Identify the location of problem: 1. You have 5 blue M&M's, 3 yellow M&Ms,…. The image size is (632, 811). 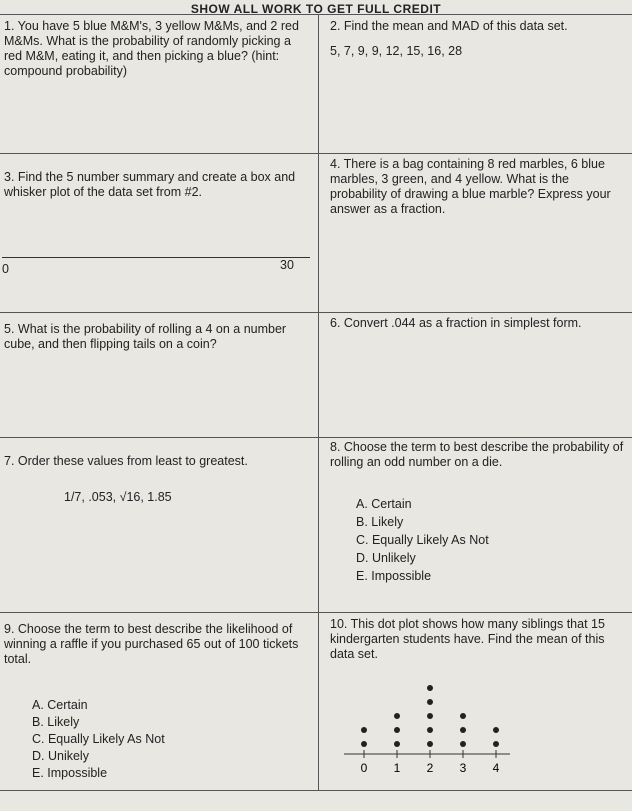
(151, 48).